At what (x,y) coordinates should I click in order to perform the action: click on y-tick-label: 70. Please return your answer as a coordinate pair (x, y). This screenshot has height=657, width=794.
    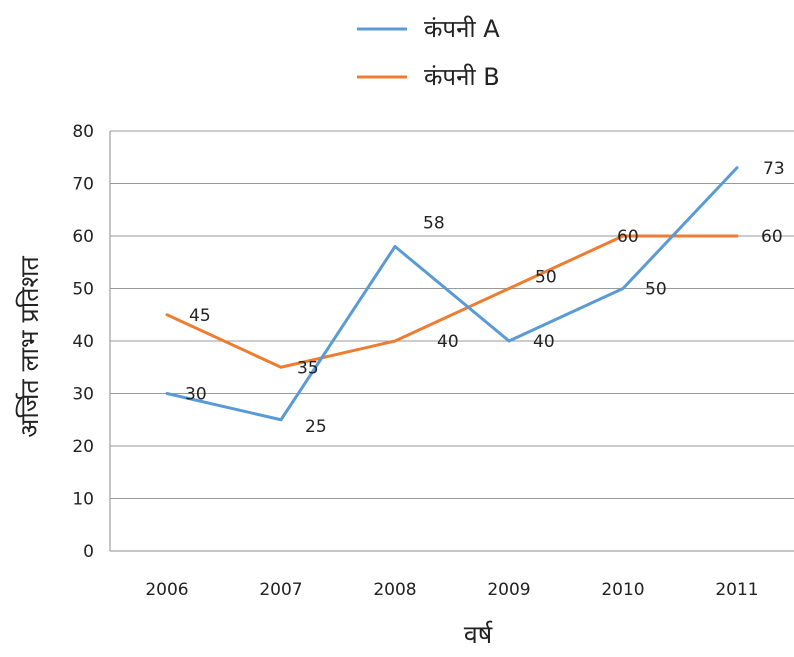
    Looking at the image, I should click on (83, 185).